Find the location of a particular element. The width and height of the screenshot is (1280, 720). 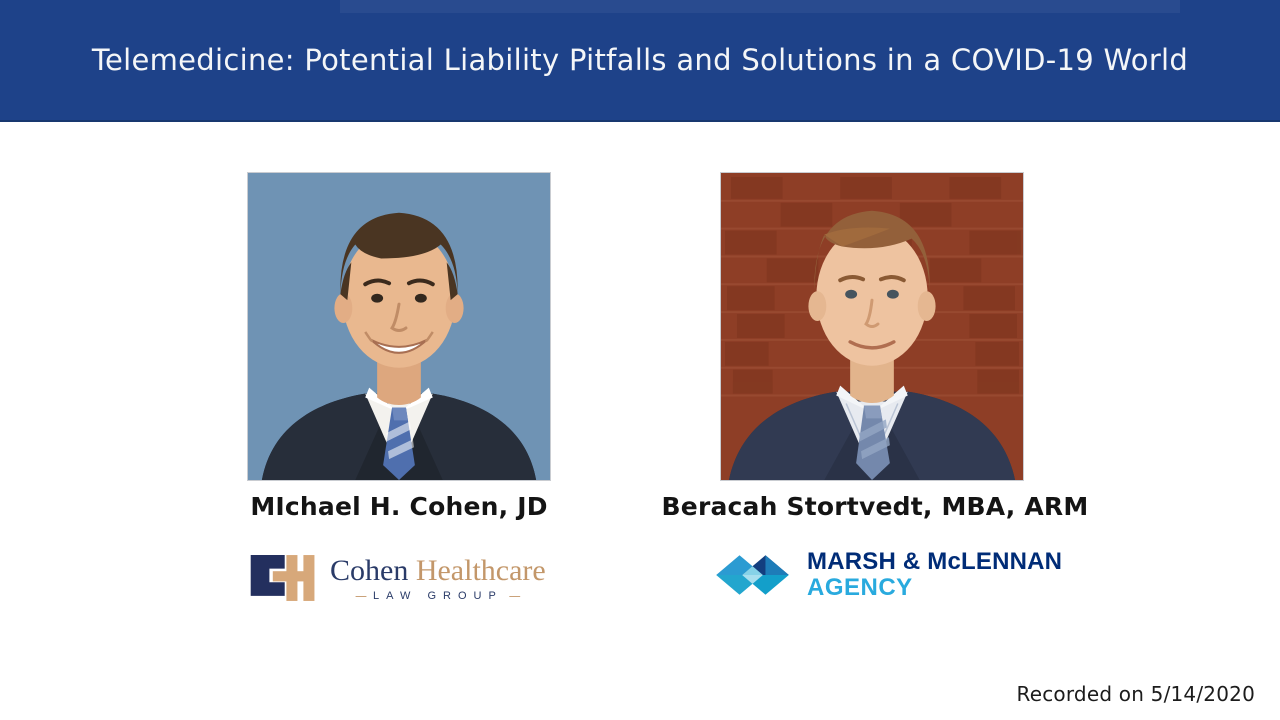

agency-wordmark: AGENCY is located at coordinates (860, 587).